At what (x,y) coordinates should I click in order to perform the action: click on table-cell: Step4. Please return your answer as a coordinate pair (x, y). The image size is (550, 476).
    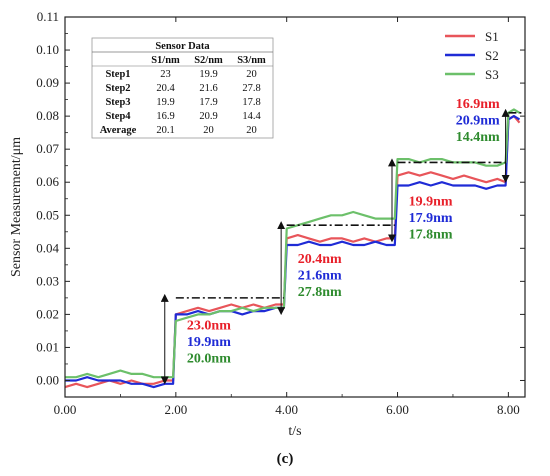
    Looking at the image, I should click on (118, 116).